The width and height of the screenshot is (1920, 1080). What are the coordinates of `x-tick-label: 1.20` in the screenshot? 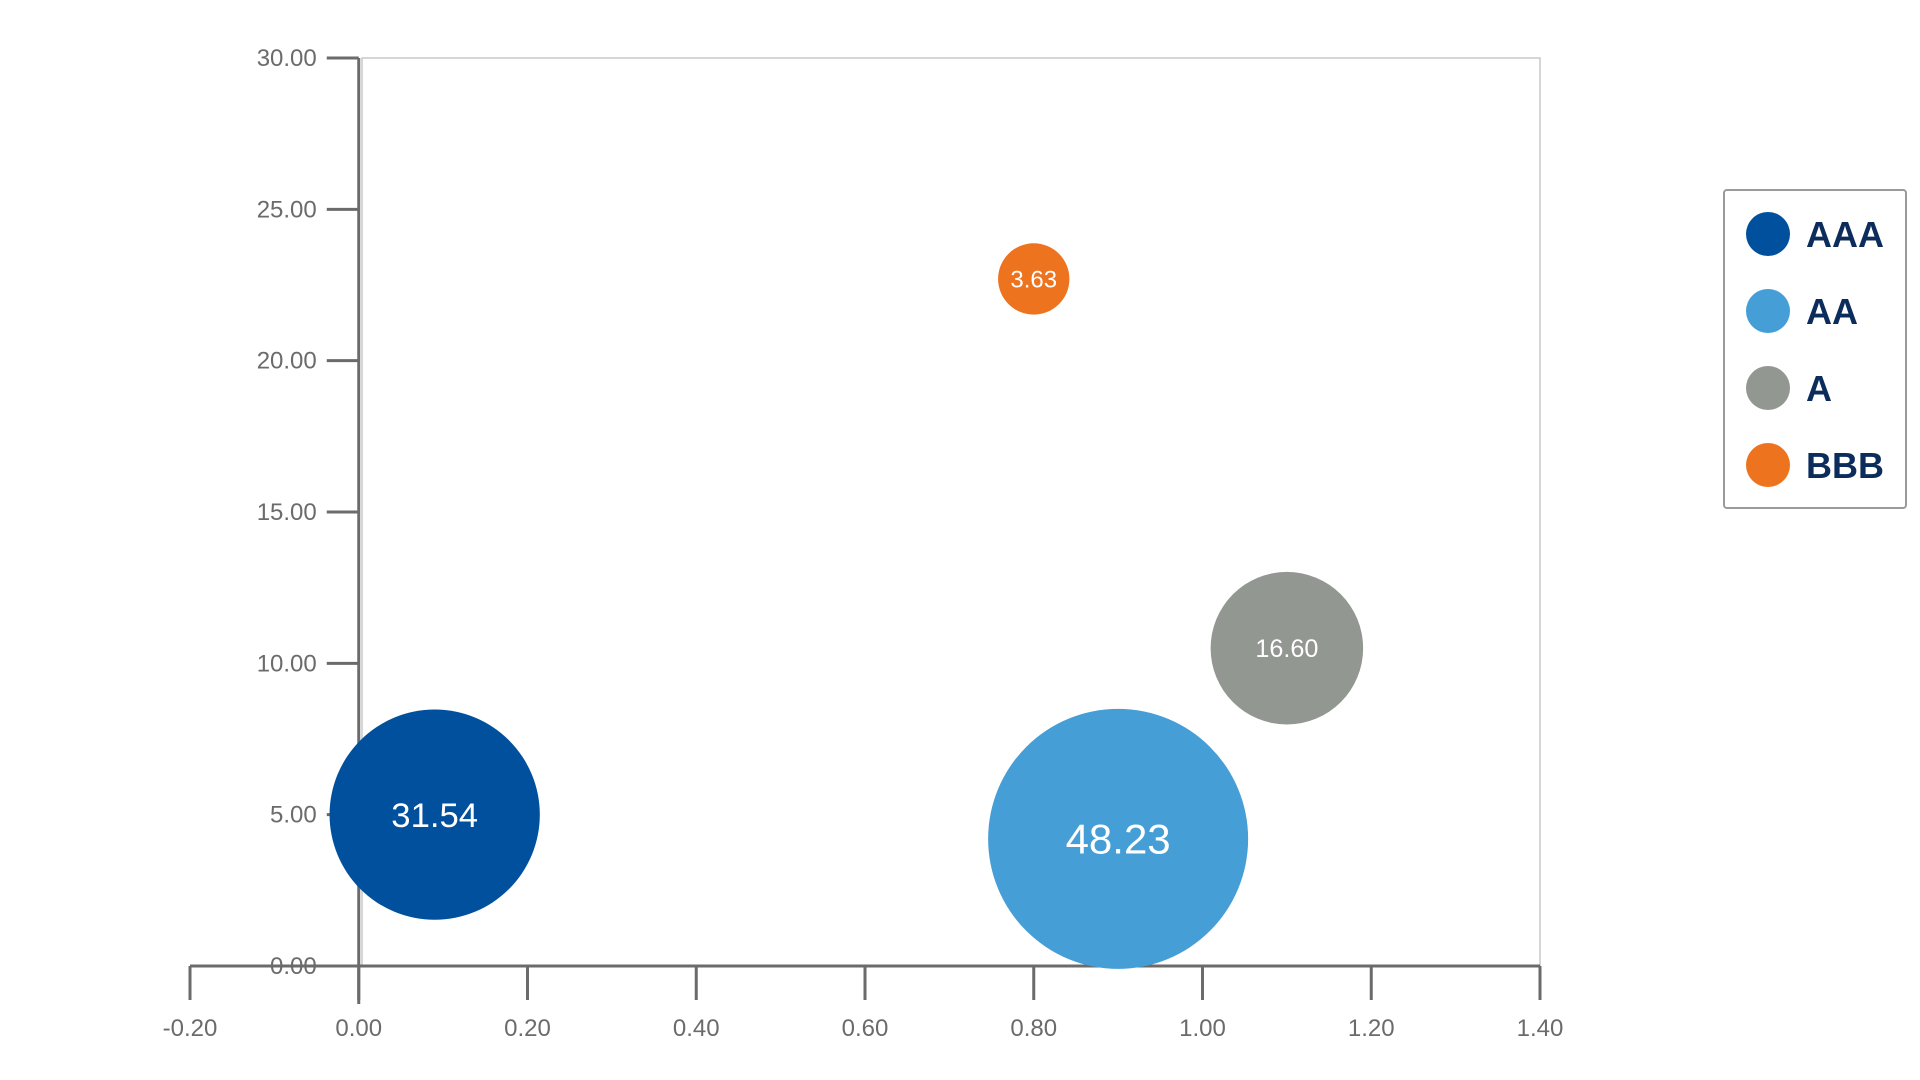 It's located at (1371, 1028).